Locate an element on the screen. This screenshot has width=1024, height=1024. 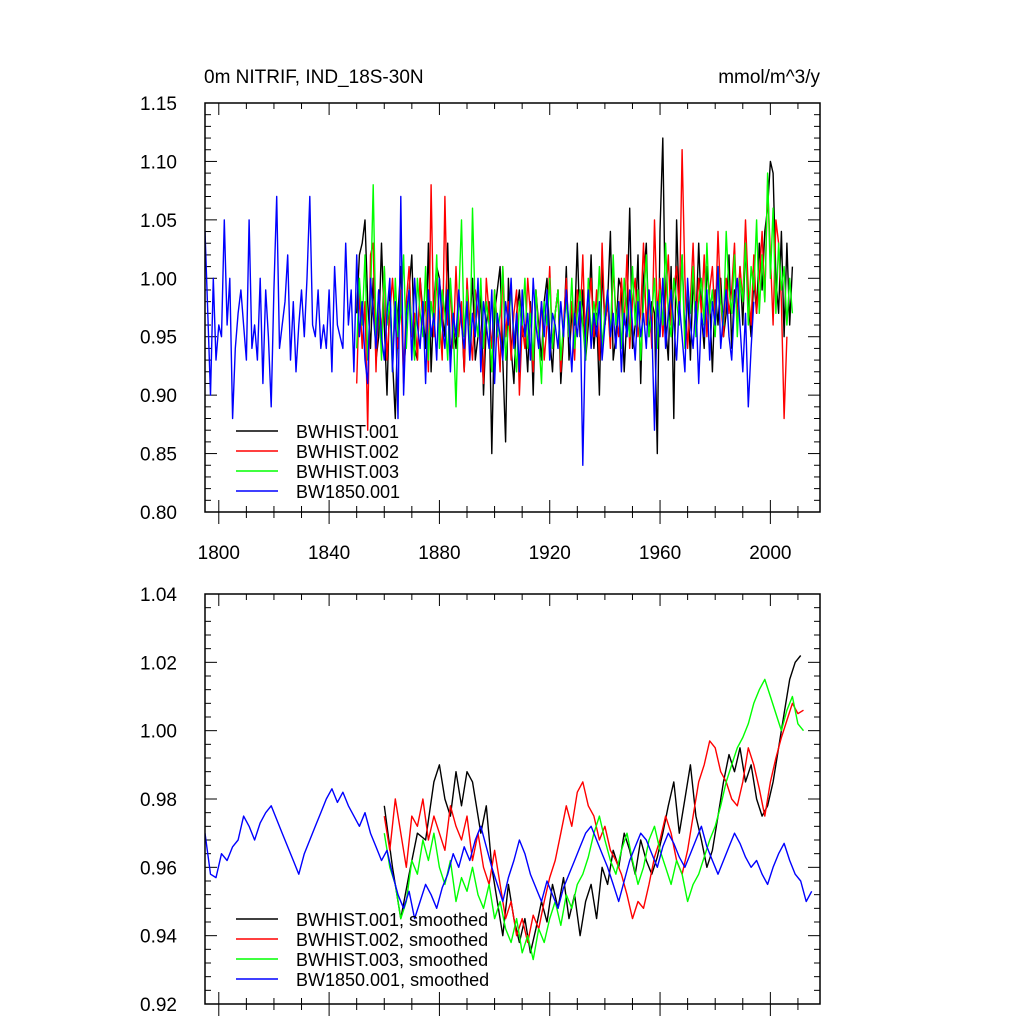
y-tick-label: 0.95 is located at coordinates (158, 338).